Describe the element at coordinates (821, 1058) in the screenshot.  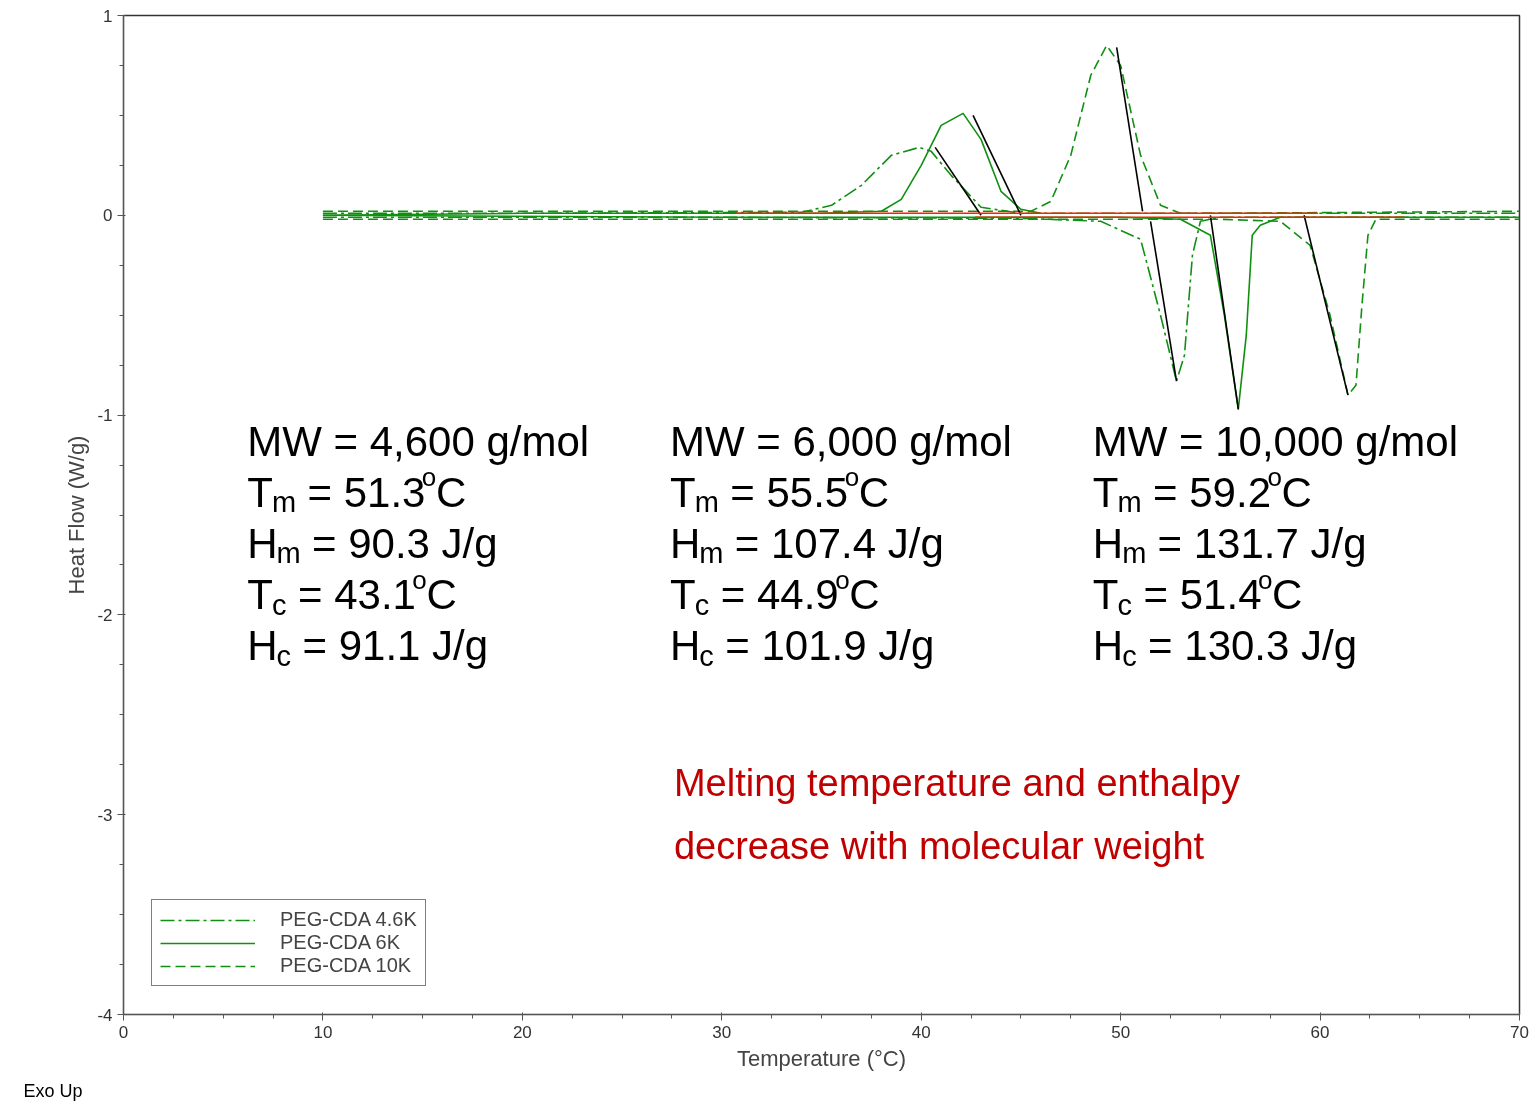
I see `x-axis-title: Temperature (°C)` at that location.